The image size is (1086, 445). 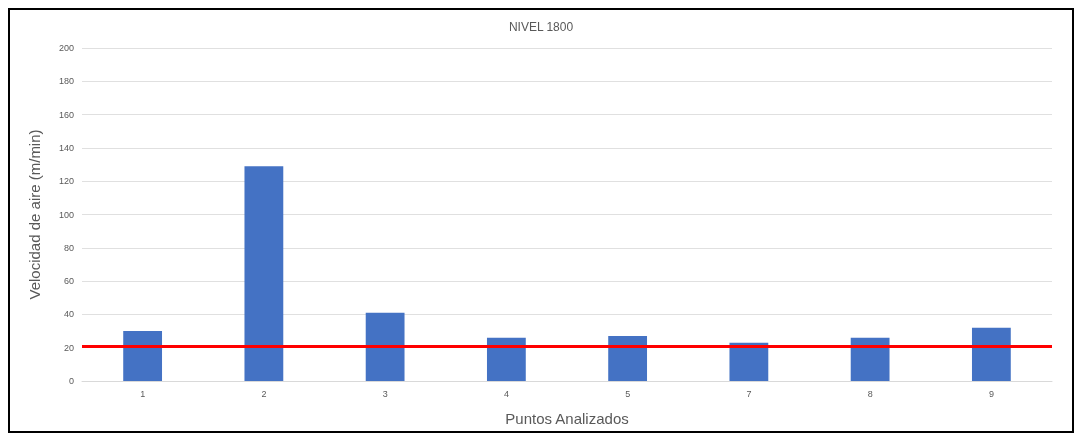 What do you see at coordinates (264, 393) in the screenshot?
I see `x-tick-label: 2` at bounding box center [264, 393].